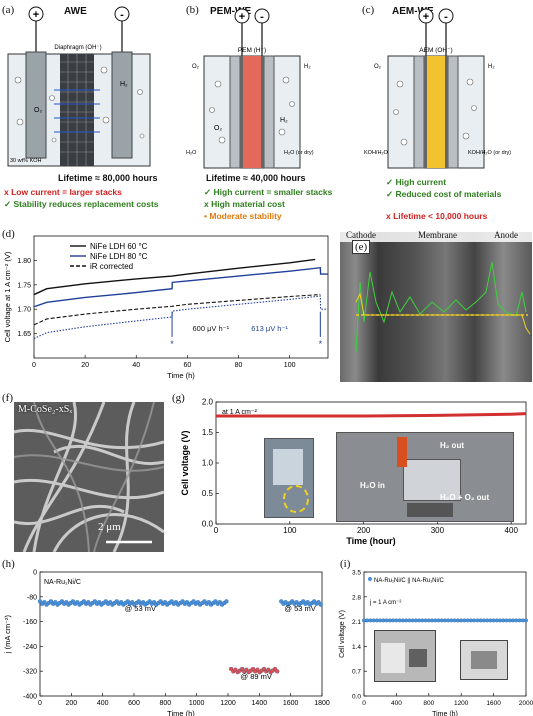 The image size is (533, 716). Describe the element at coordinates (321, 344) in the screenshot. I see `marker-star-1: *` at that location.